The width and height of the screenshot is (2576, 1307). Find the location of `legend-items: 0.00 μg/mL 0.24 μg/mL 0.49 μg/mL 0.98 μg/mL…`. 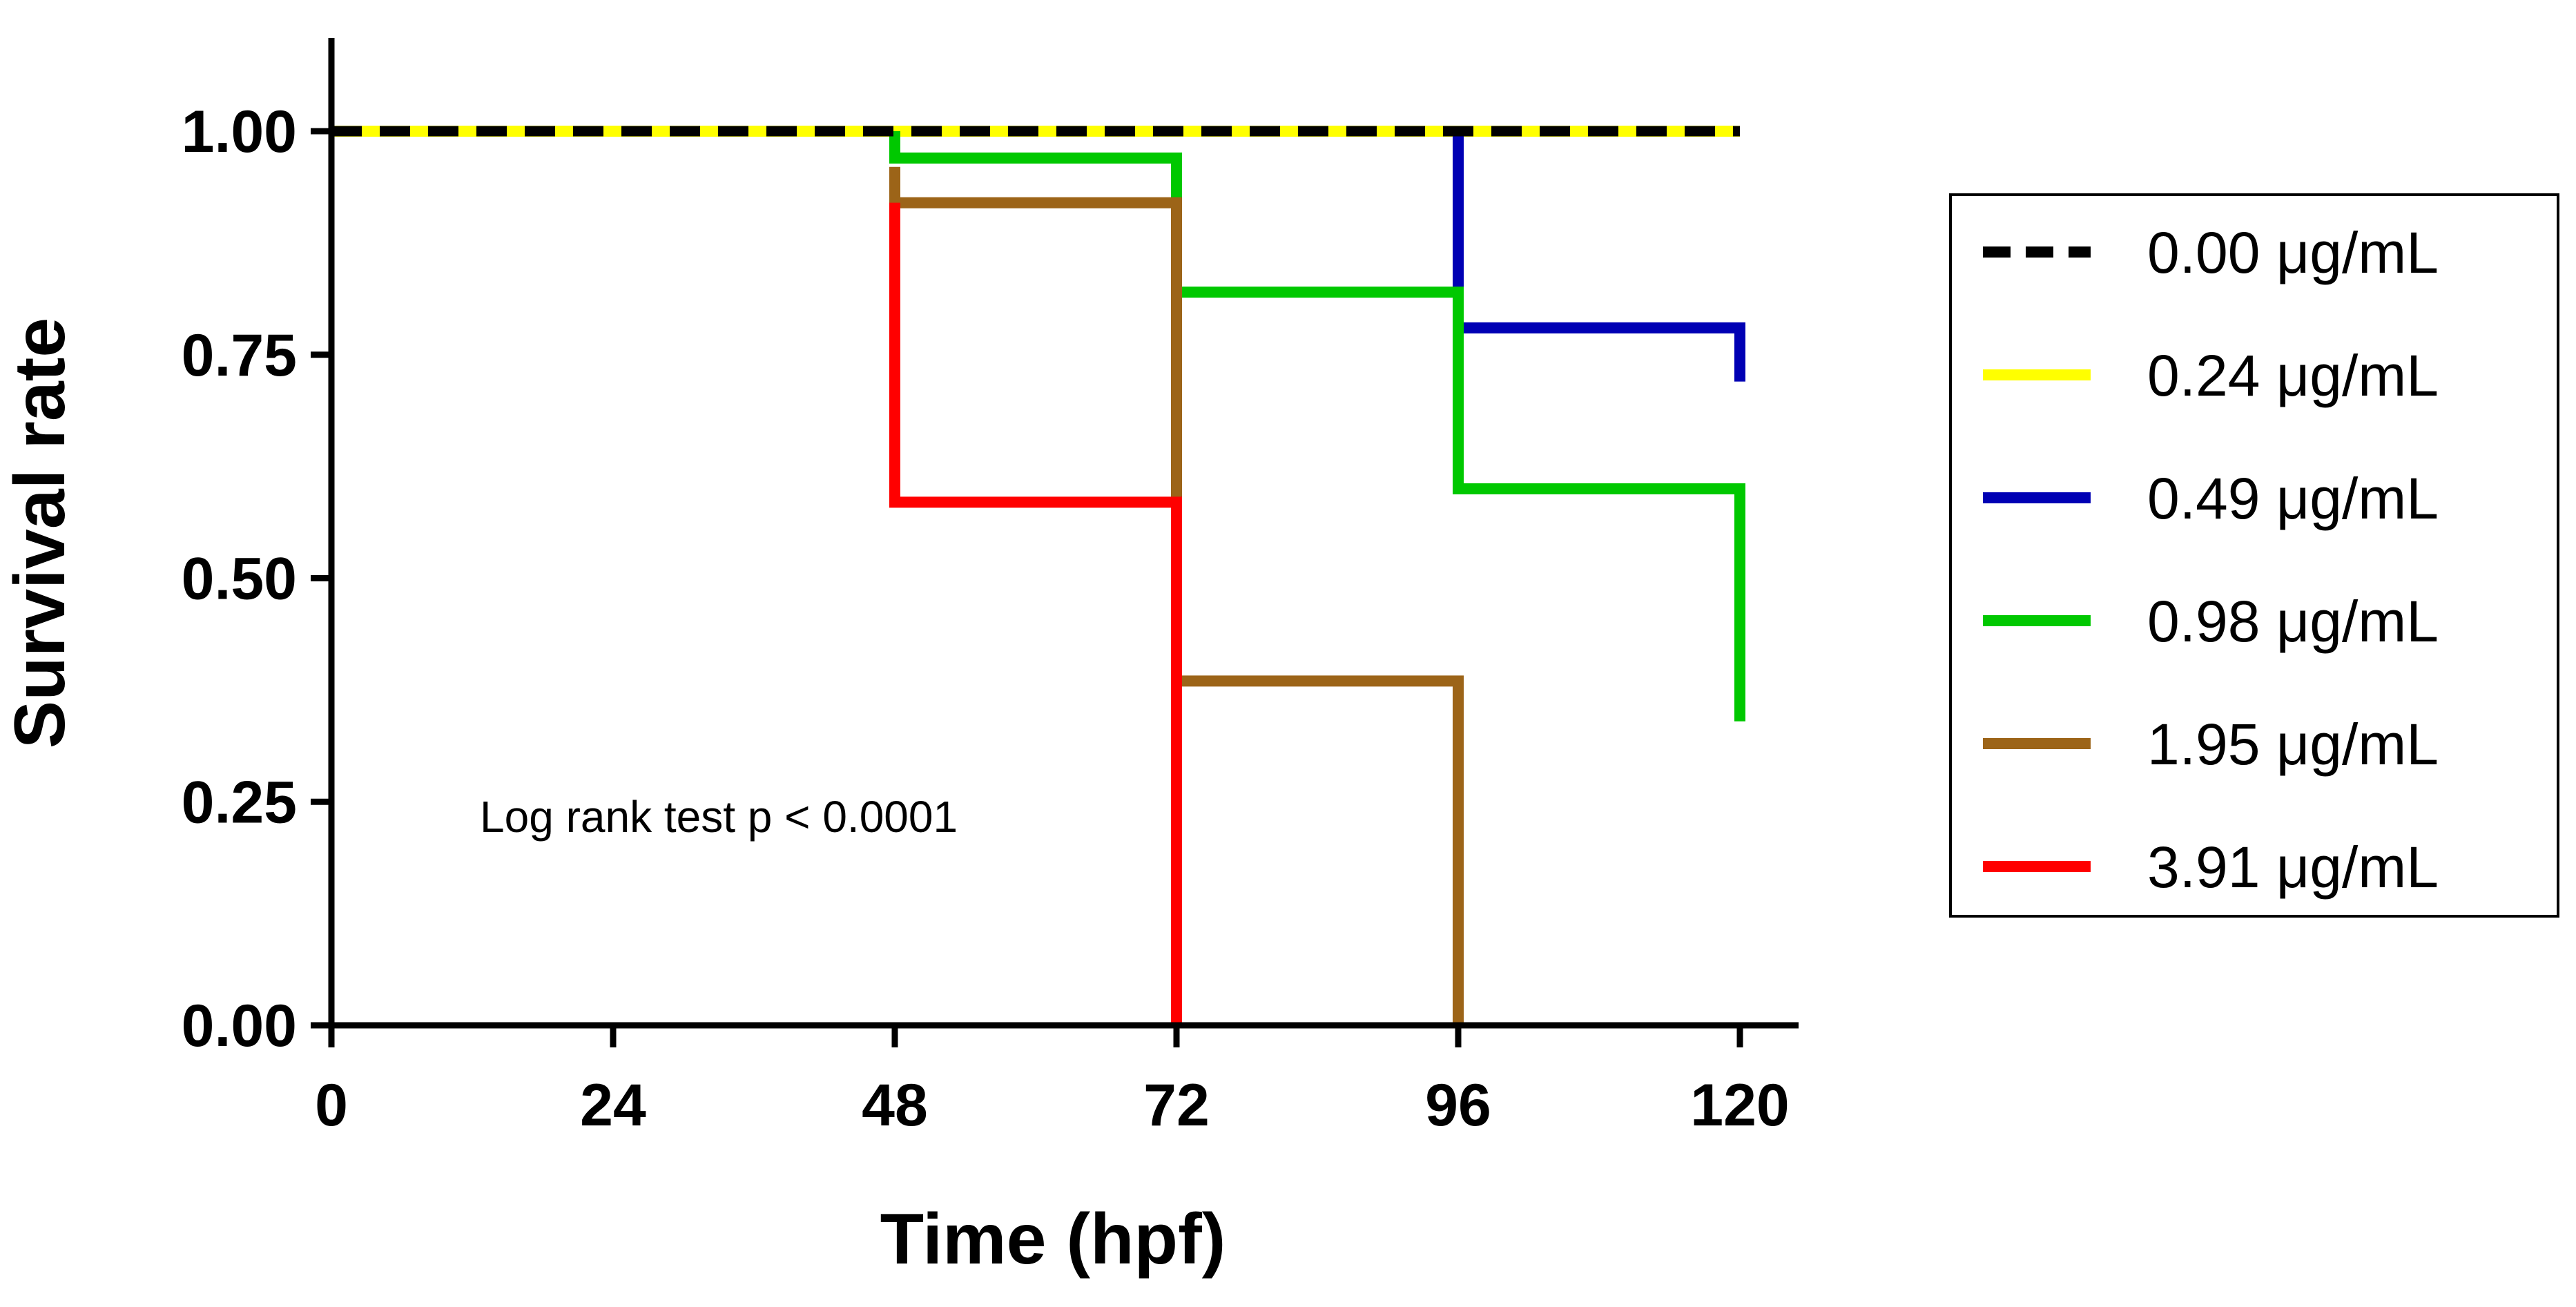

legend-items: 0.00 μg/mL 0.24 μg/mL 0.49 μg/mL 0.98 μg/mL… is located at coordinates (2211, 560).